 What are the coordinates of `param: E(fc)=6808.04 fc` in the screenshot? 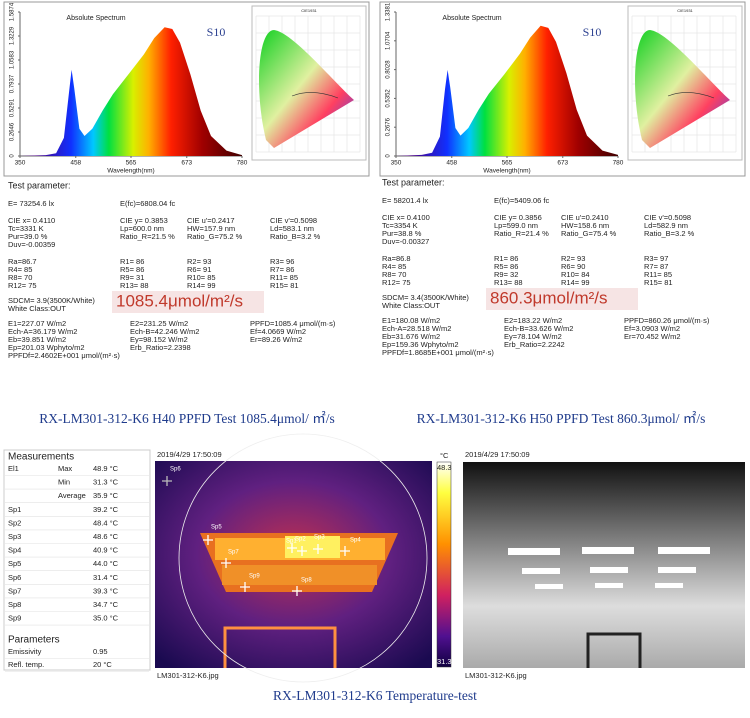 It's located at (147, 203).